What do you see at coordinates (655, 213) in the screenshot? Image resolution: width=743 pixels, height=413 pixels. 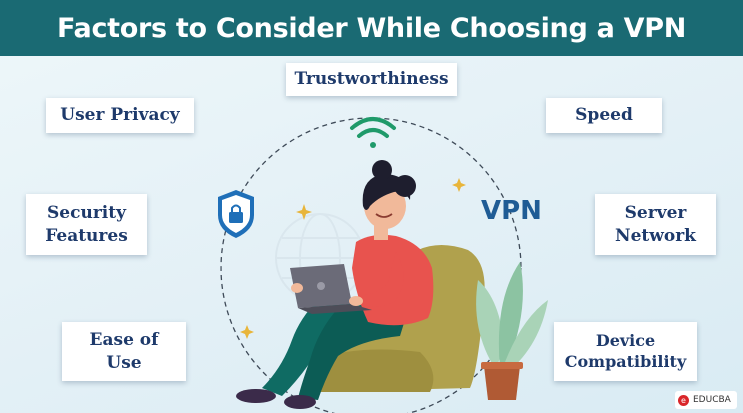 I see `factor-label-line: Server` at bounding box center [655, 213].